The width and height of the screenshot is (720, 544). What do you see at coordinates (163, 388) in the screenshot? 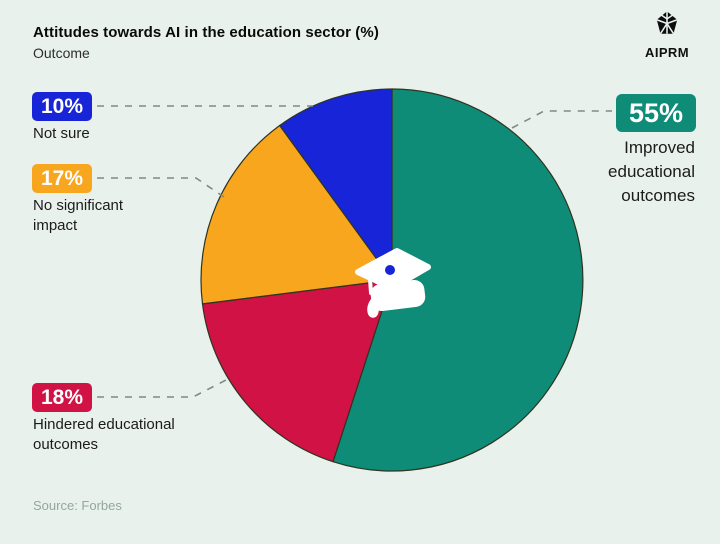
I see `connector-hindered` at bounding box center [163, 388].